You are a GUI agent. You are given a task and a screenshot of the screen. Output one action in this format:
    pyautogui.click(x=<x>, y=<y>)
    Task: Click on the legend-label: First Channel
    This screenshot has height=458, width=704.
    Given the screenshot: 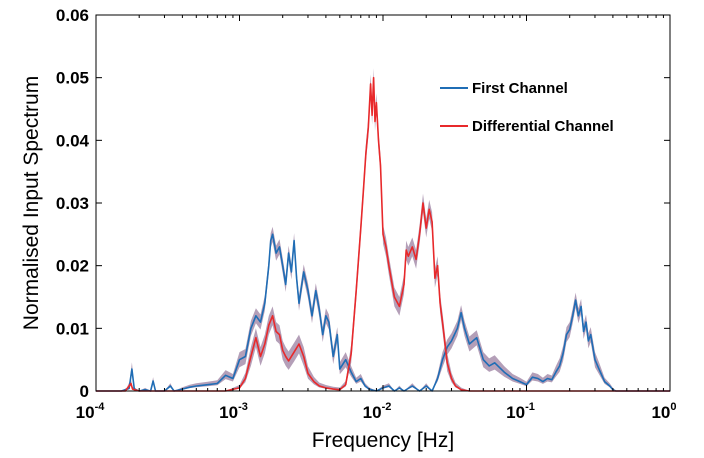 What is the action you would take?
    pyautogui.click(x=520, y=88)
    